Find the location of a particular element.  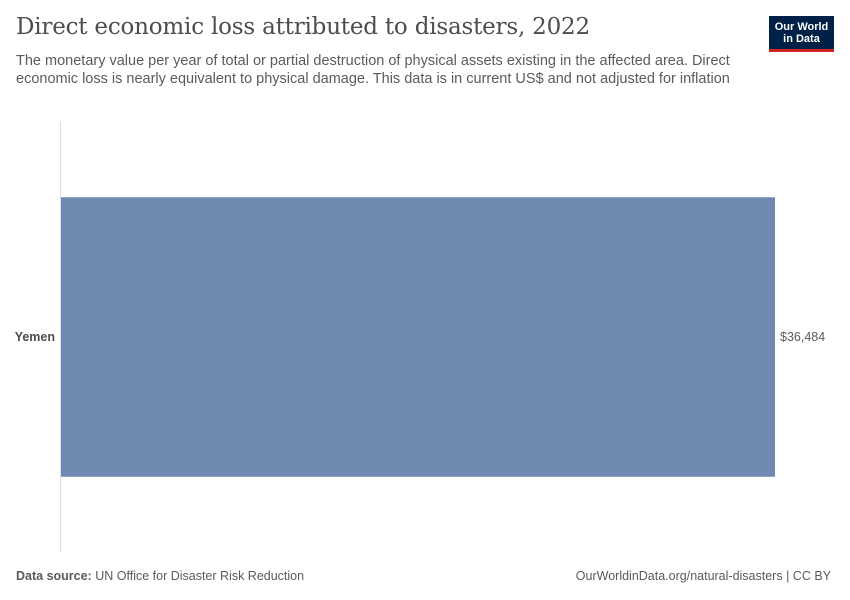

category-label: Yemen is located at coordinates (35, 337).